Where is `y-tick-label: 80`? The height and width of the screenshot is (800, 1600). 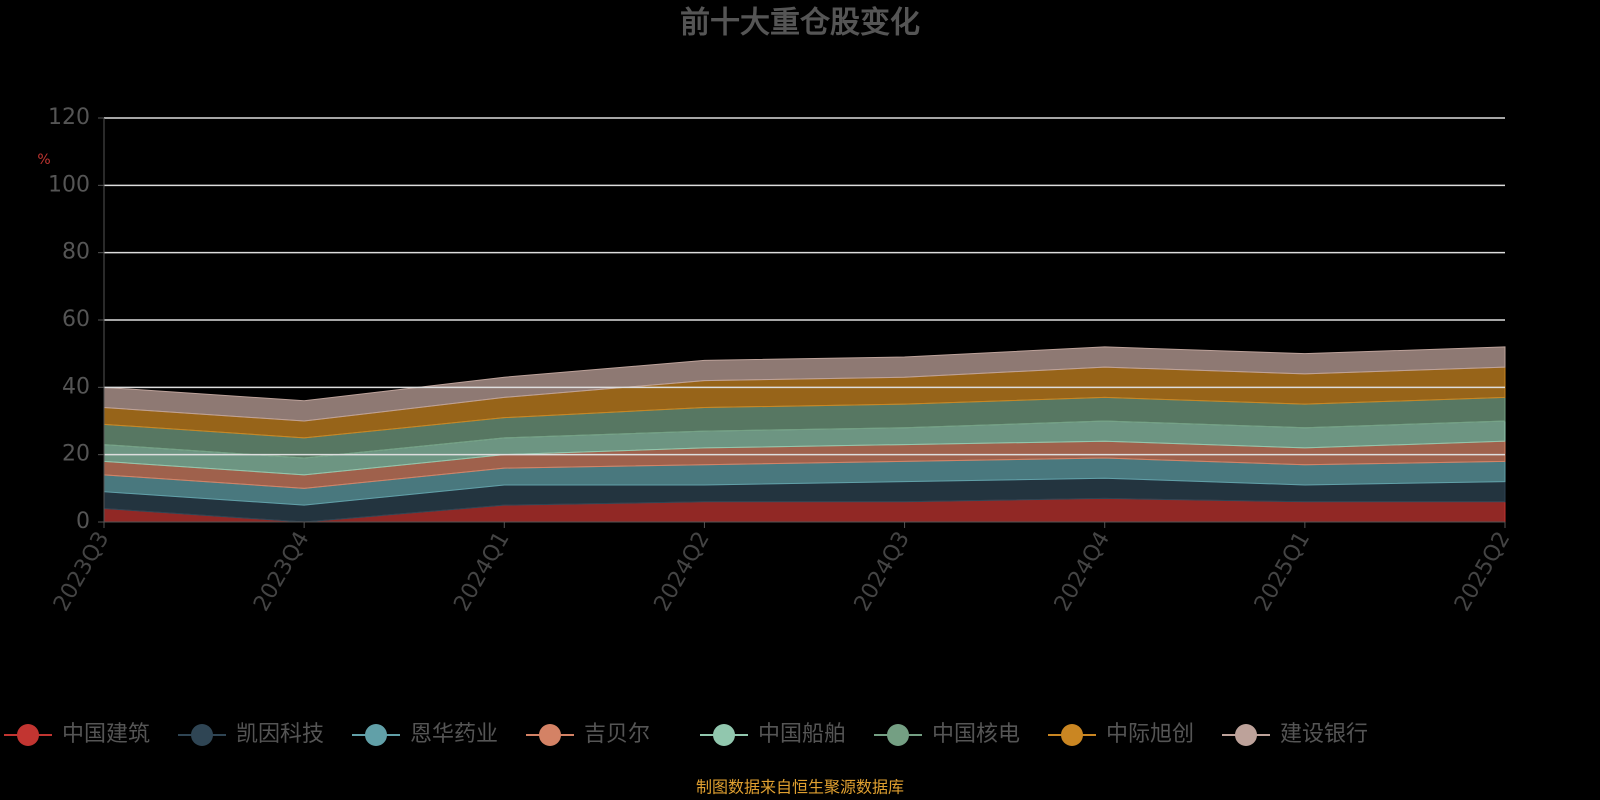 y-tick-label: 80 is located at coordinates (76, 252).